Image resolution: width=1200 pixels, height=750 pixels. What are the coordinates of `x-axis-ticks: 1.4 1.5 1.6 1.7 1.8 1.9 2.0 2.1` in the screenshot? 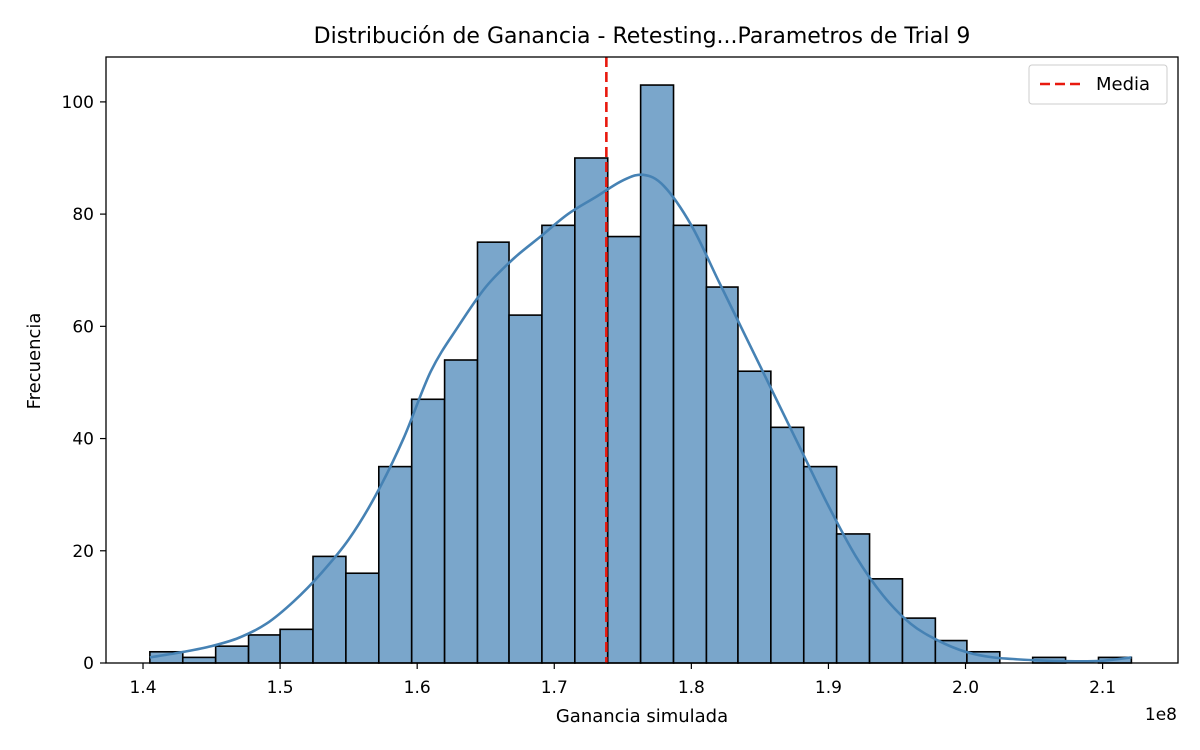 It's located at (622, 680).